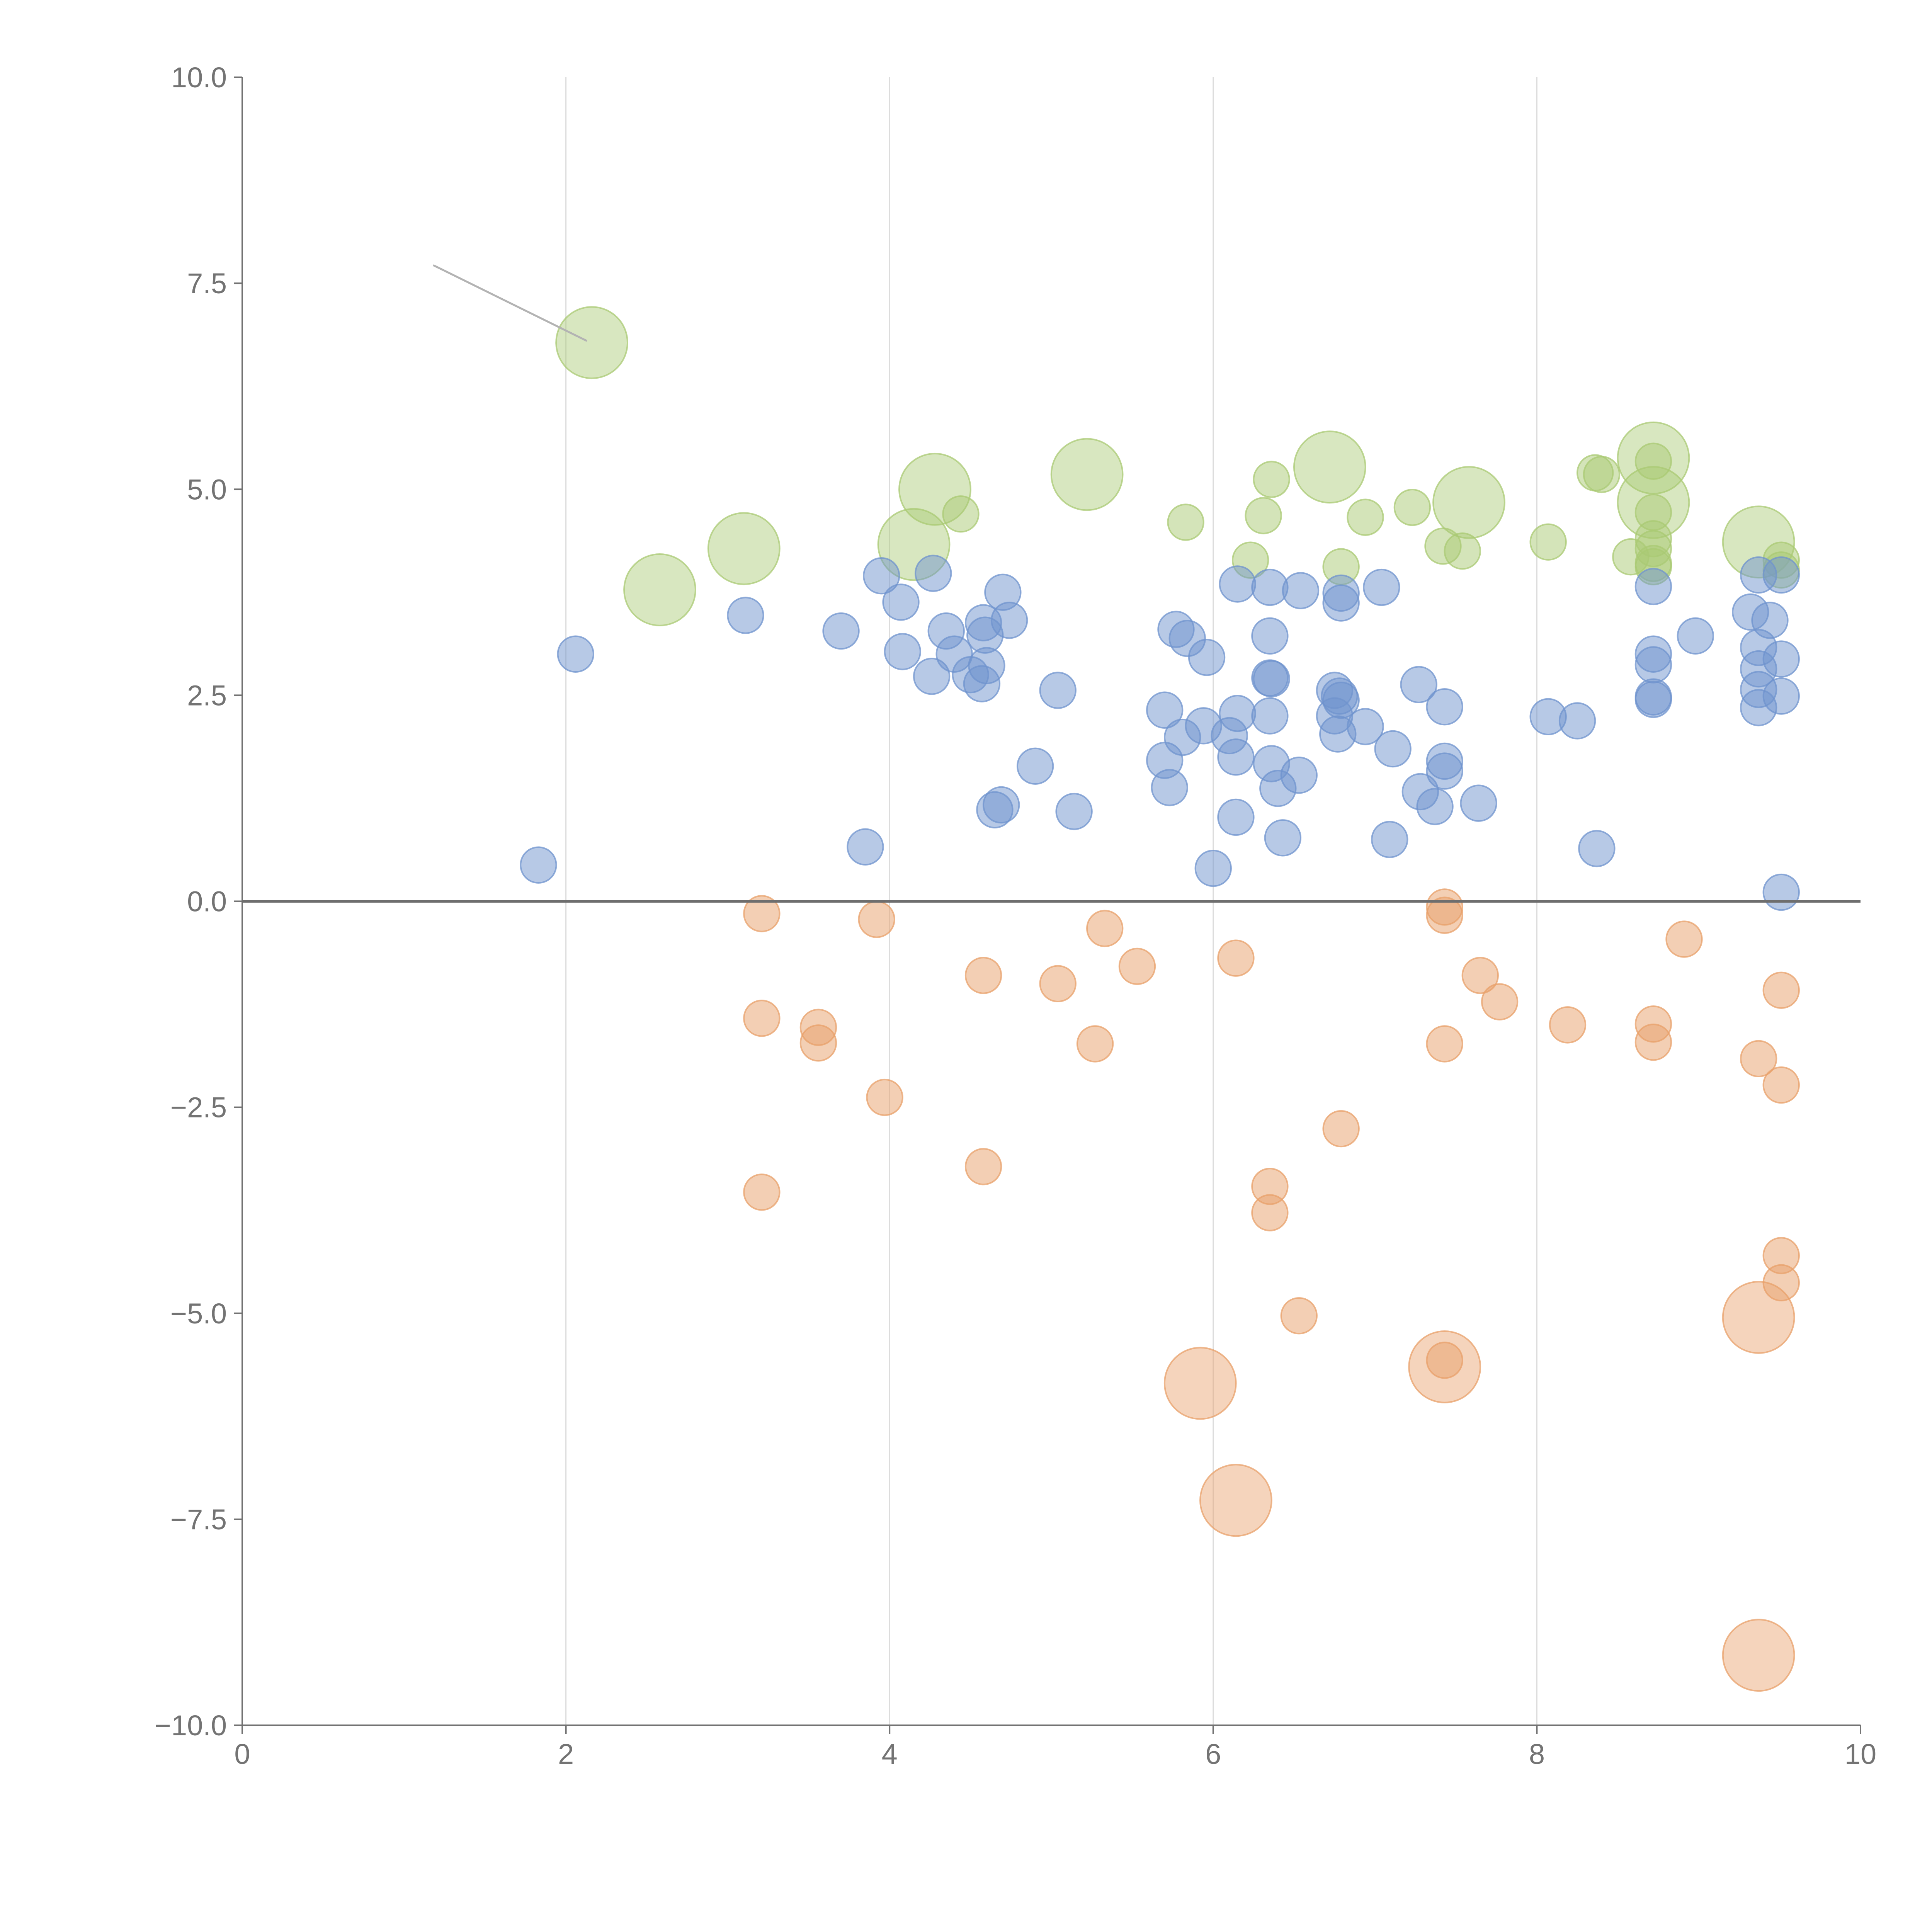  I want to click on y-tick-label: −10.0, so click(191, 1726).